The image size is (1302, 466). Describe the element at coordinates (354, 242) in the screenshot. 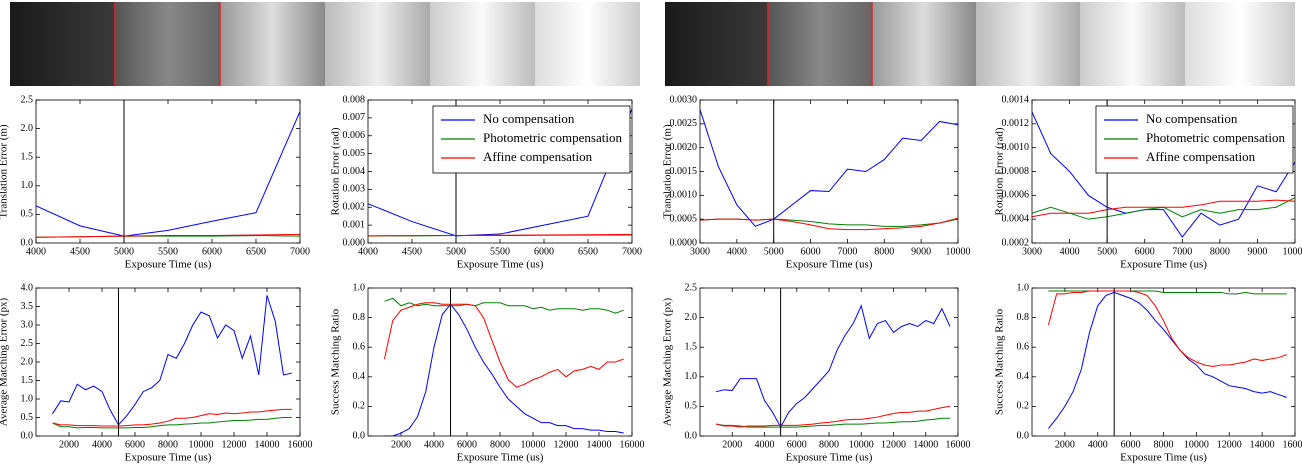

I see `y-tick-label: 0.000` at that location.